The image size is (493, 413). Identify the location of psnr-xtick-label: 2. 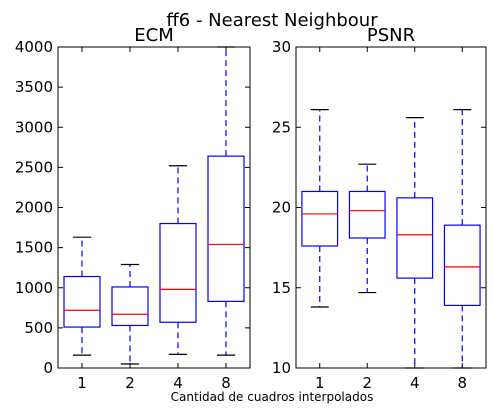
(367, 383).